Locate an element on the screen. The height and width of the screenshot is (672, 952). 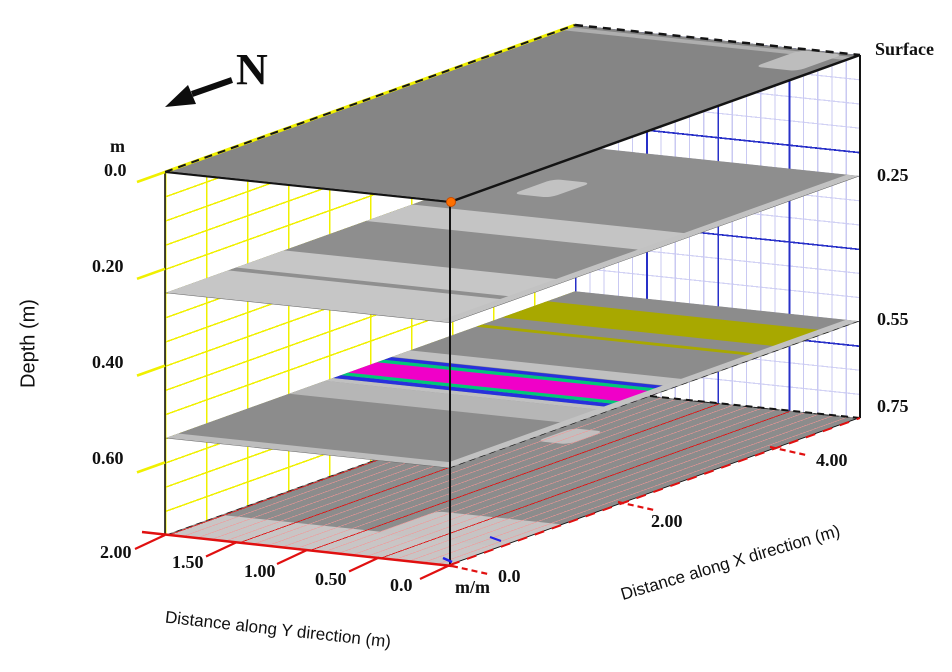
x-tick-2.00: 2.00 is located at coordinates (667, 521).